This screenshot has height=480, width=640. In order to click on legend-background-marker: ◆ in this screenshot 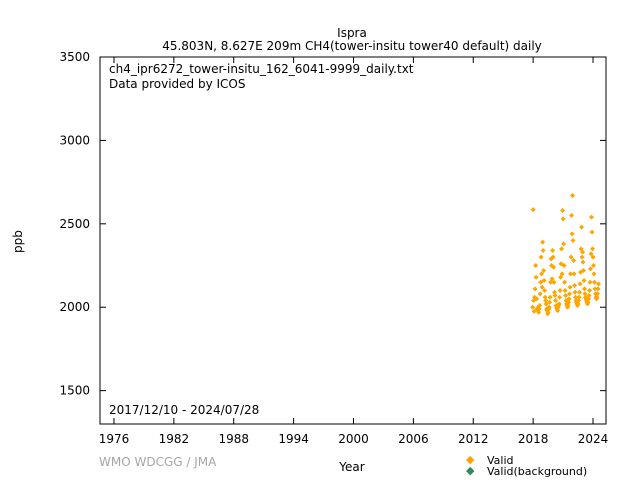, I will do `click(470, 470)`.